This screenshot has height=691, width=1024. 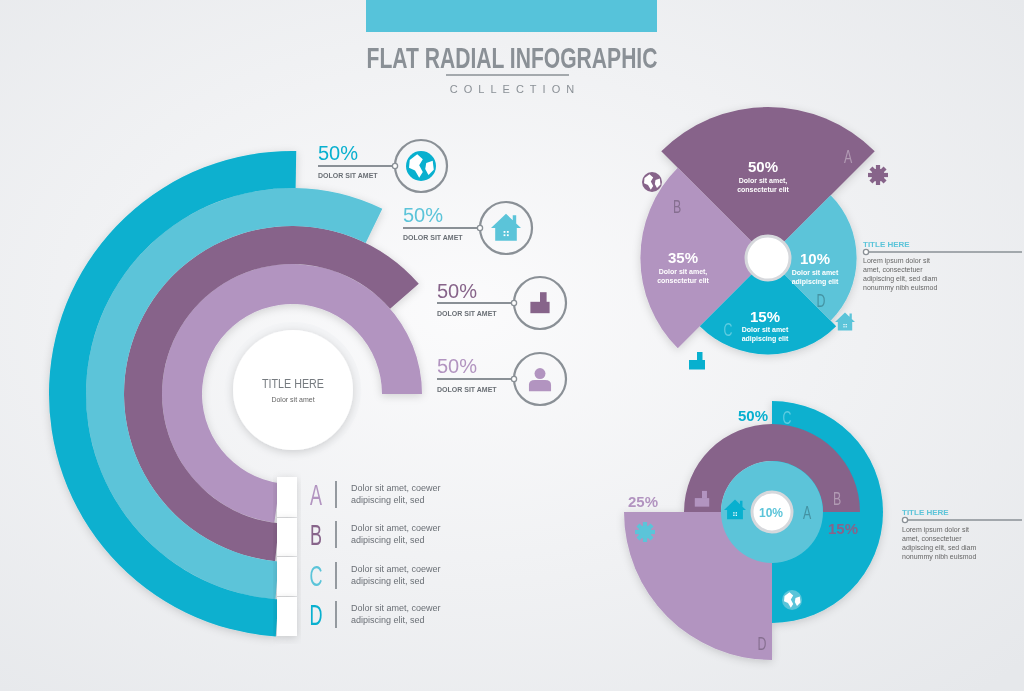 I want to click on text: 15%, so click(x=843, y=528).